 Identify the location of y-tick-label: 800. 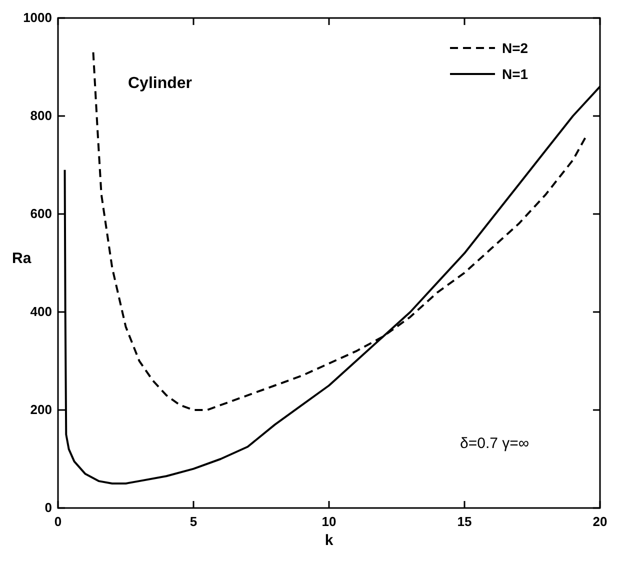
(41, 115).